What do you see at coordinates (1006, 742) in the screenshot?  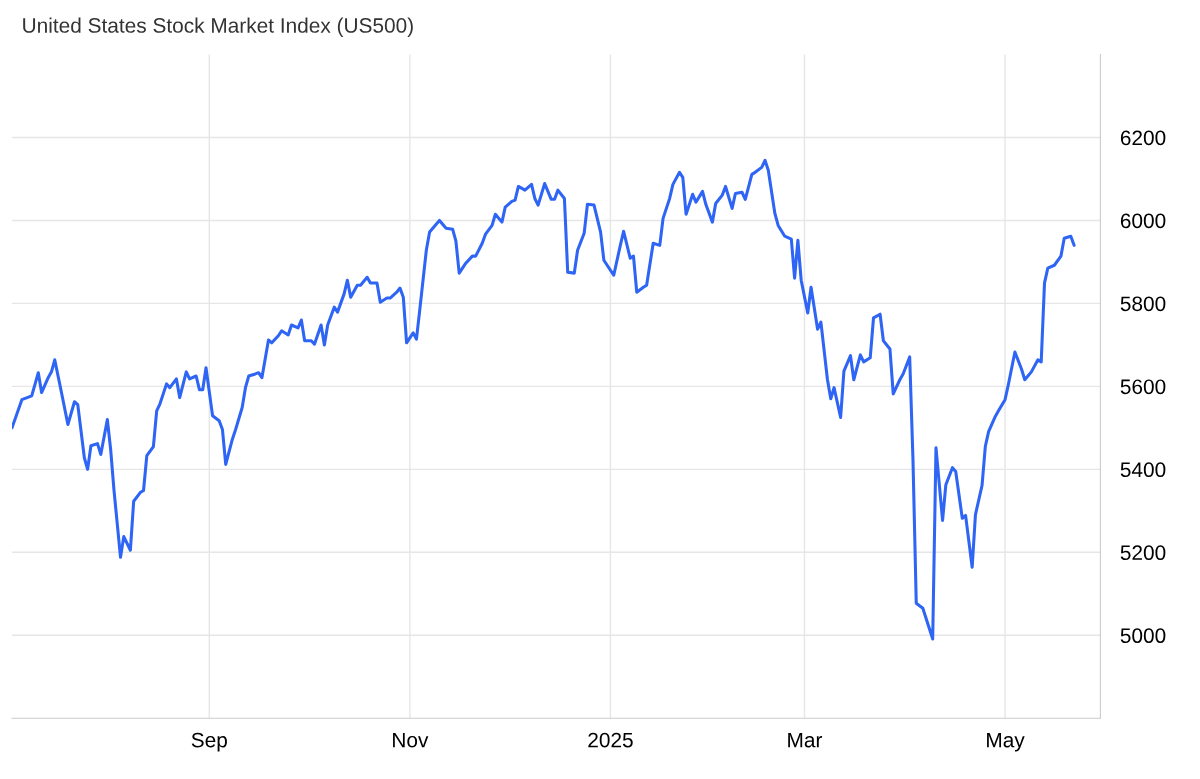 I see `x-tick-label: May` at bounding box center [1006, 742].